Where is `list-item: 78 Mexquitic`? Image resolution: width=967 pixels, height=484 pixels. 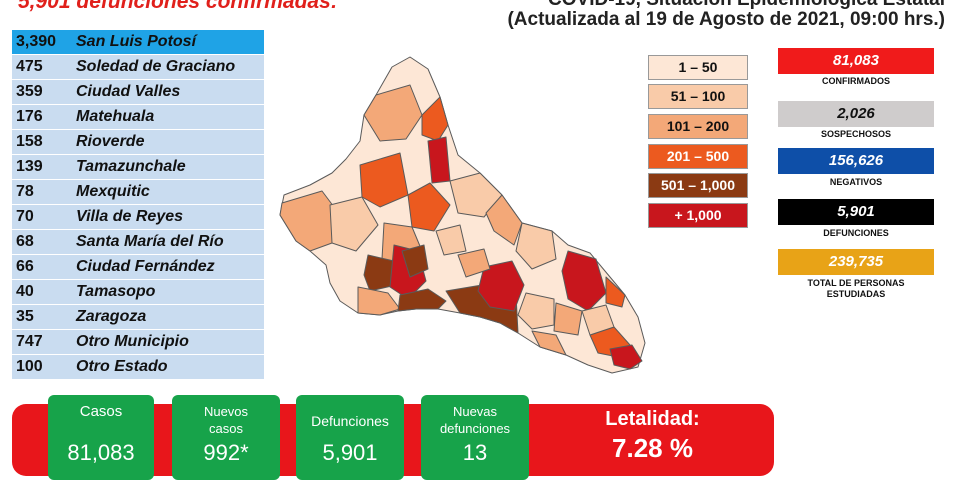 list-item: 78 Mexquitic is located at coordinates (138, 192).